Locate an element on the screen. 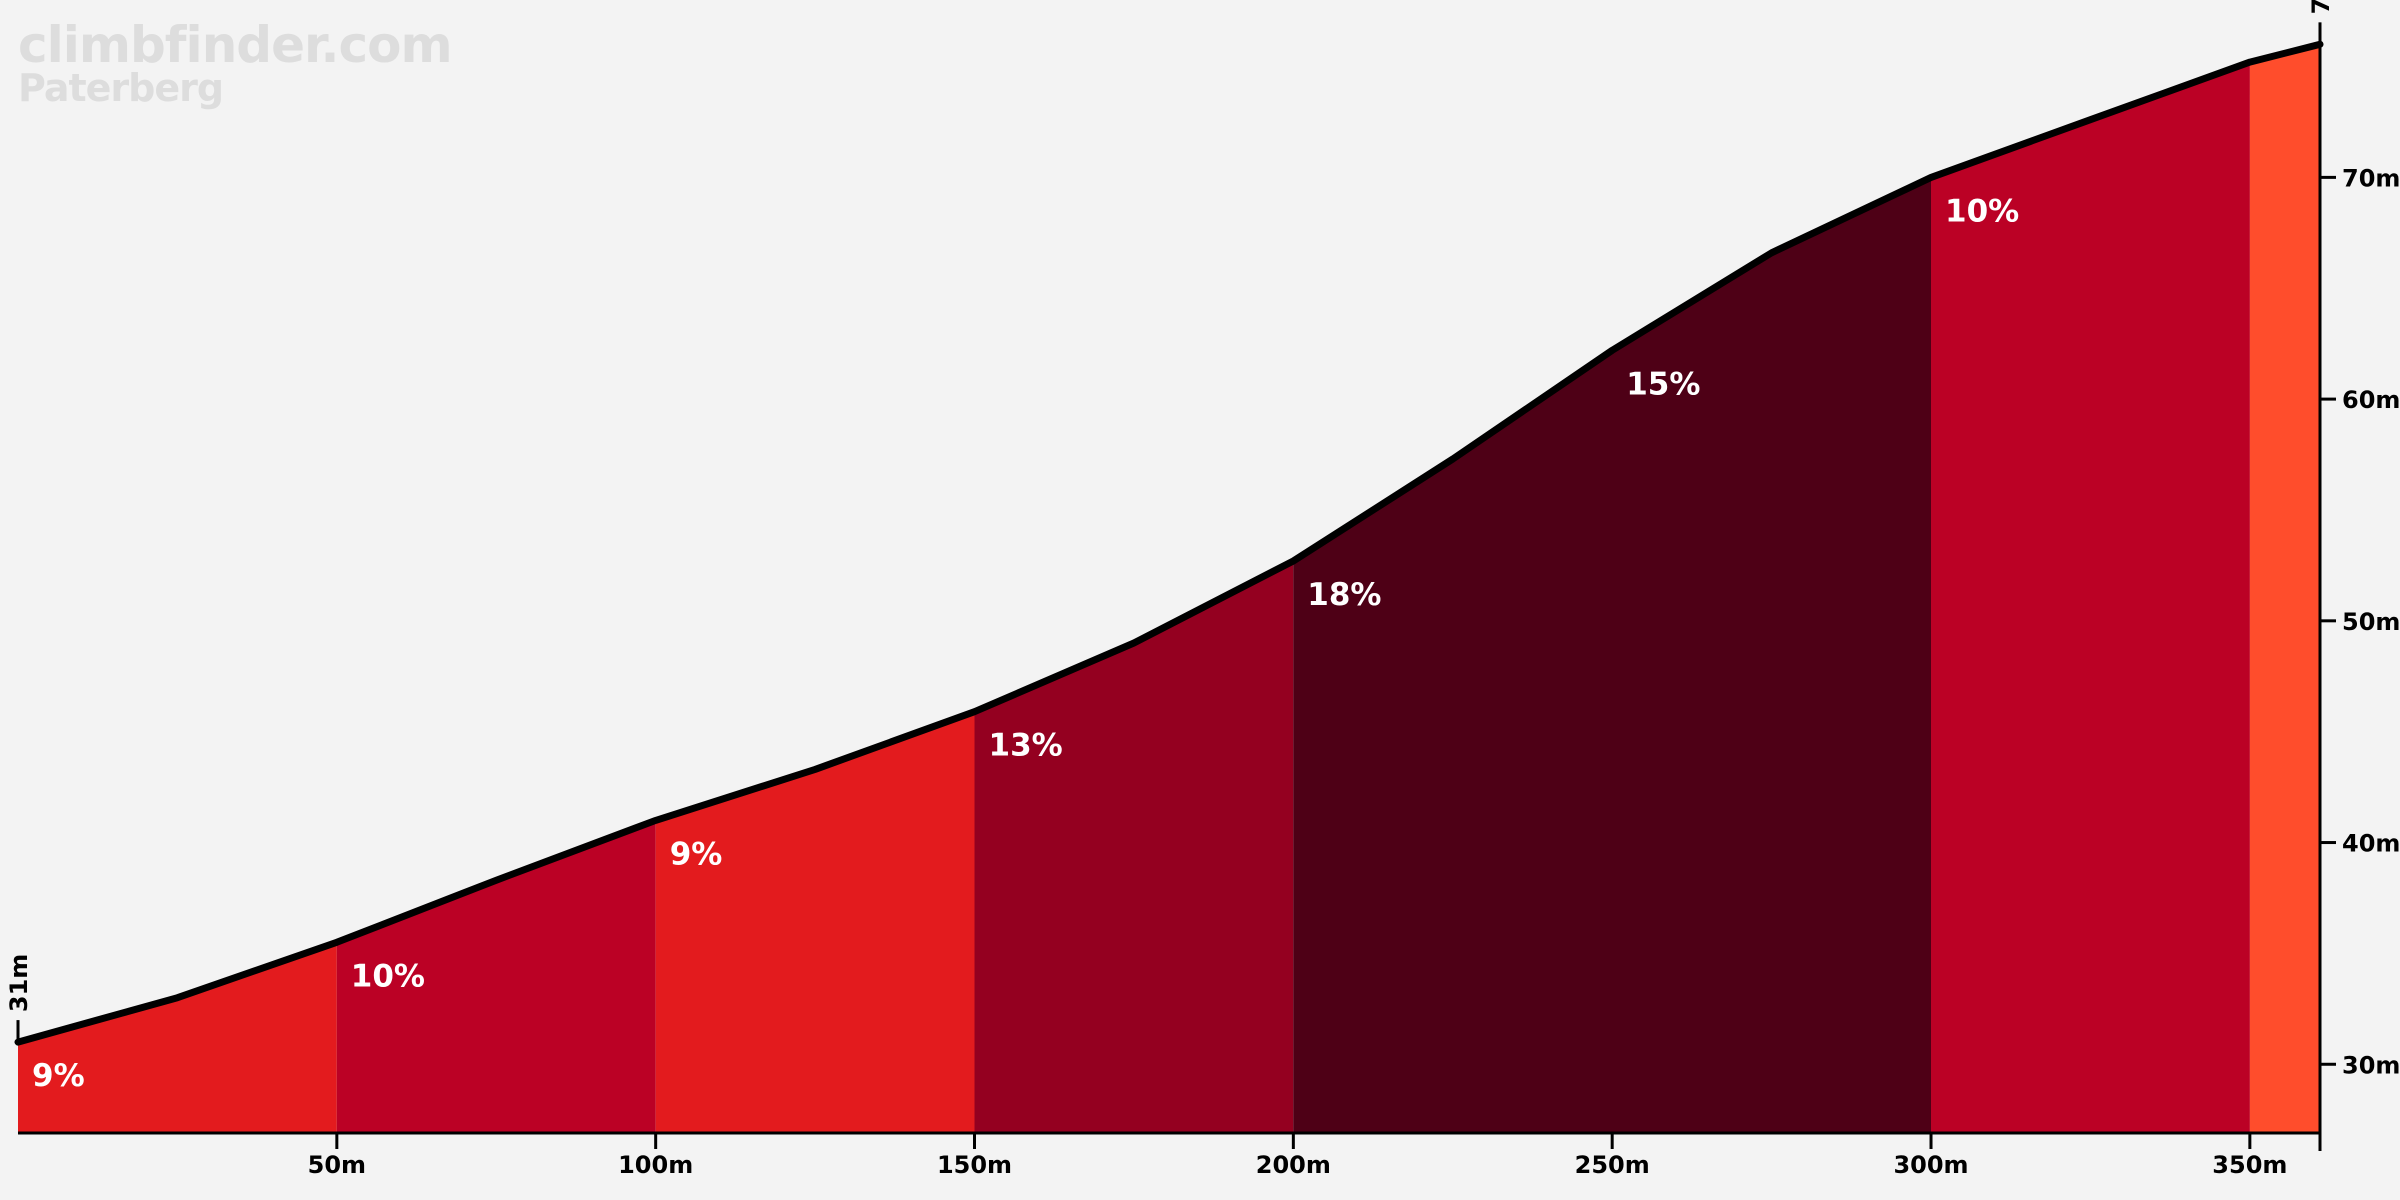 The height and width of the screenshot is (1200, 2400). x-tick-label-5: 300m is located at coordinates (1930, 1165).